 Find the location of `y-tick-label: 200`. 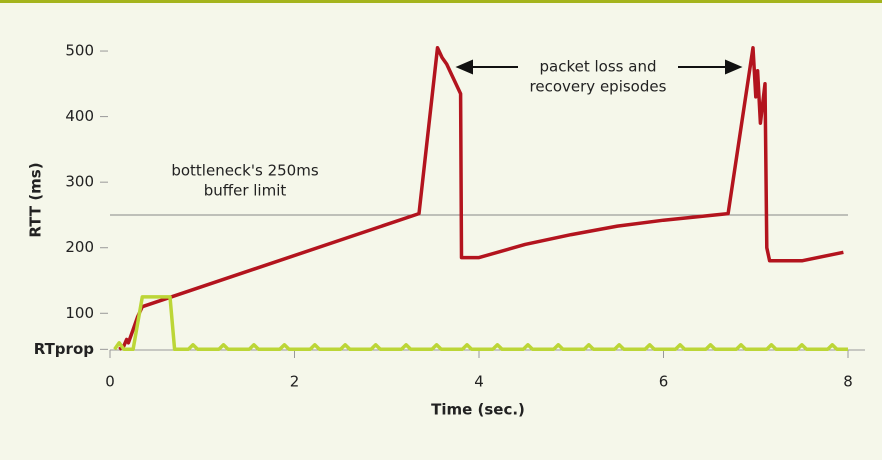

y-tick-label: 200 is located at coordinates (79, 247).